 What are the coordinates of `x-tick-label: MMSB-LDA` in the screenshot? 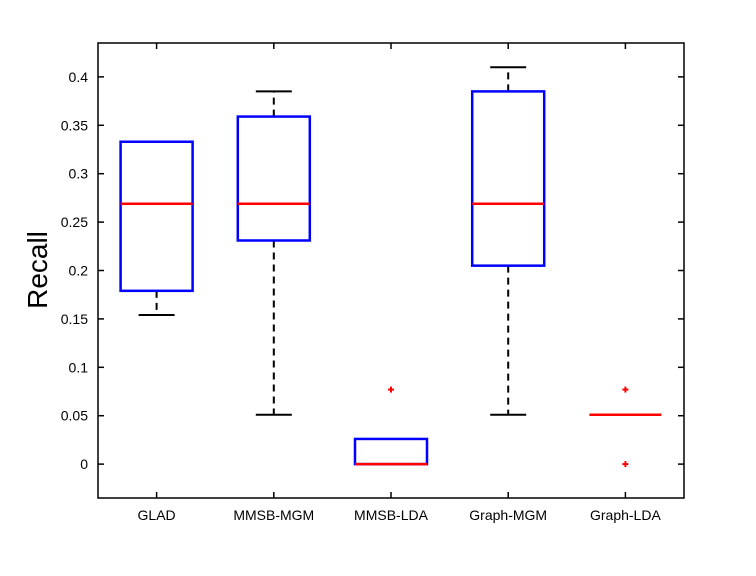 It's located at (391, 515).